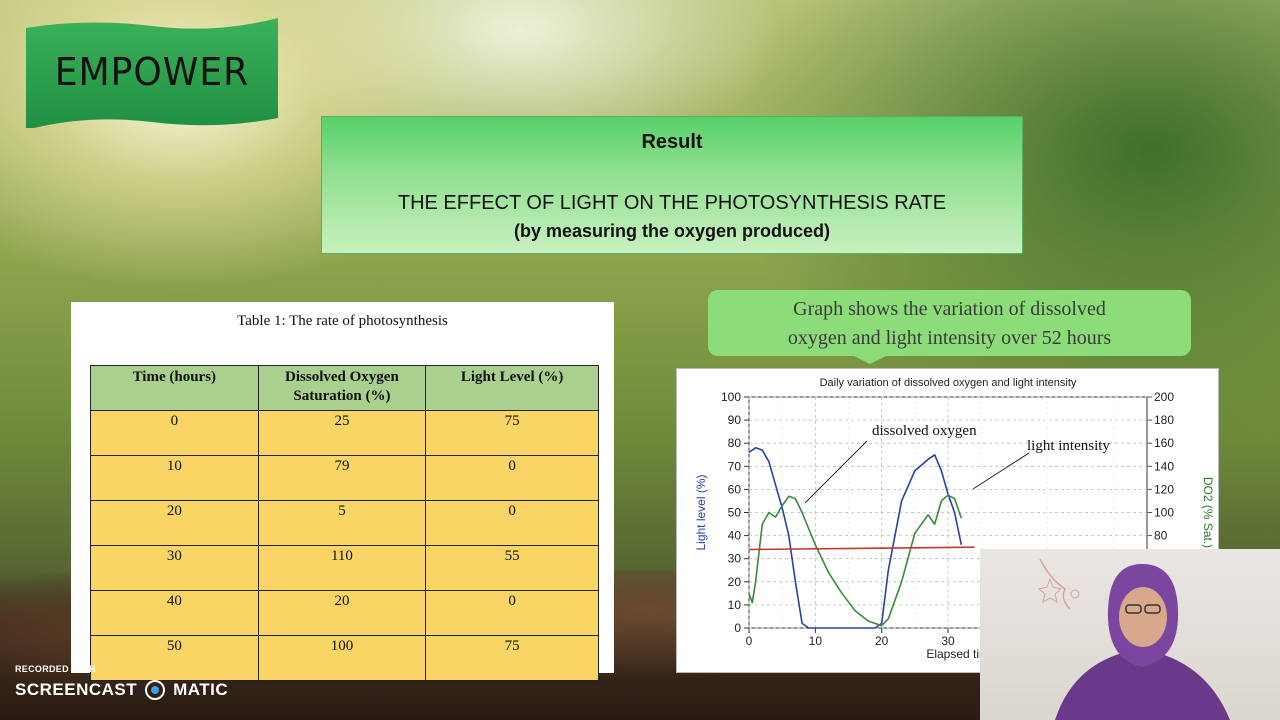 The image size is (1280, 720). What do you see at coordinates (924, 431) in the screenshot?
I see `annotation-dissolved-oxygen: dissolved oxygen` at bounding box center [924, 431].